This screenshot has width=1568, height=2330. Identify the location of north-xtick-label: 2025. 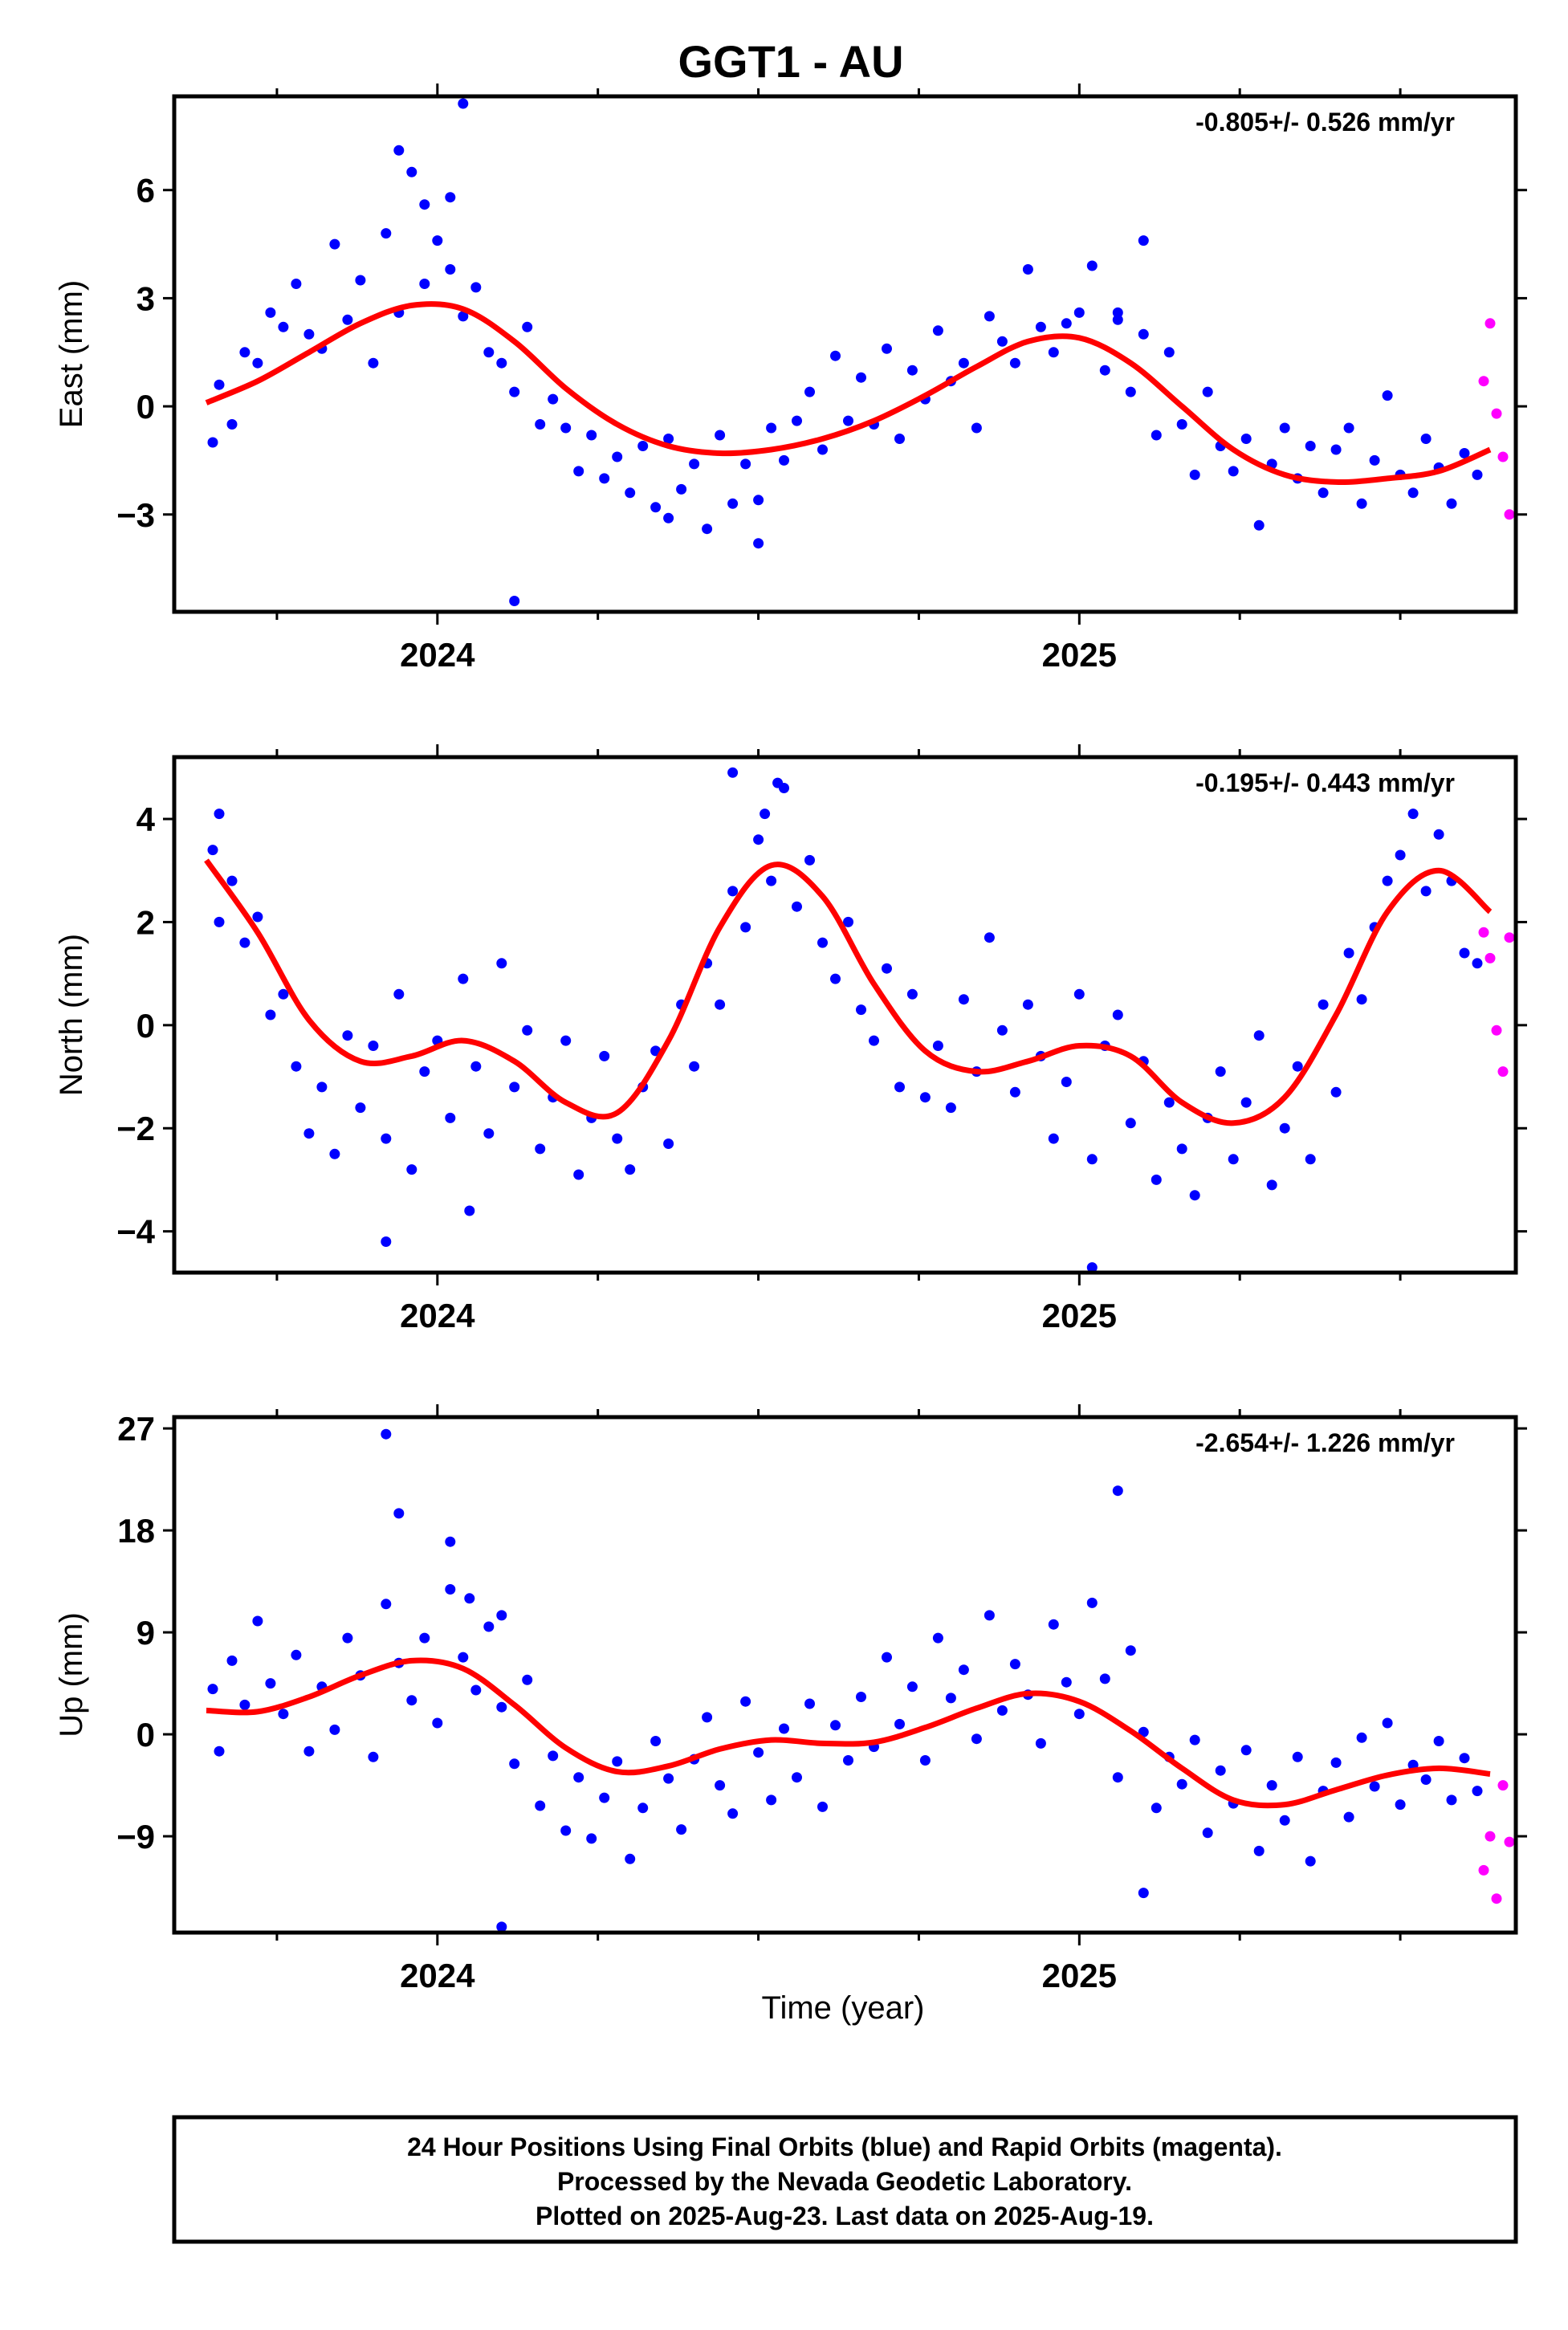
(1079, 1315).